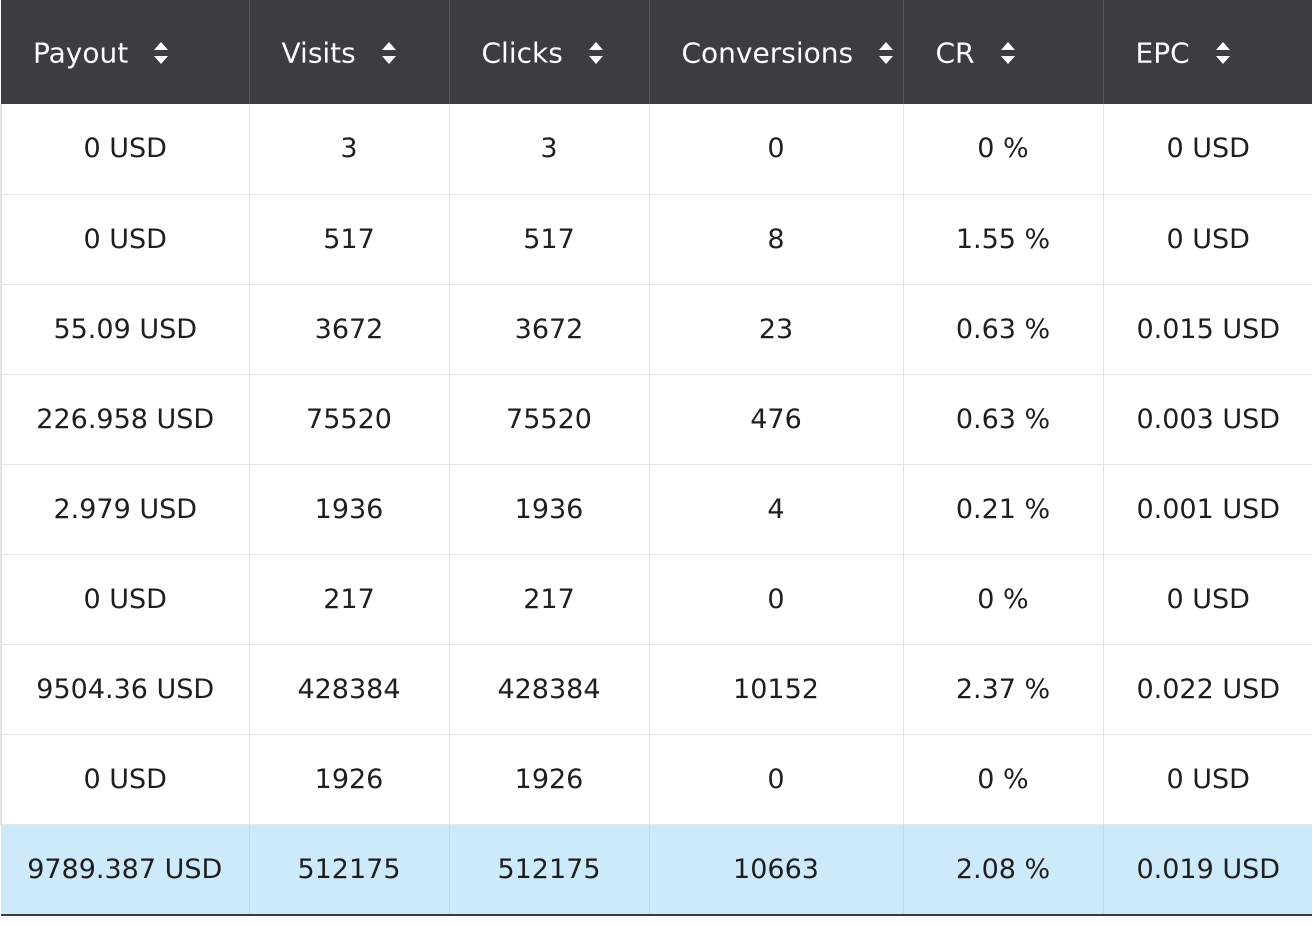  I want to click on column-label: Clicks, so click(522, 53).